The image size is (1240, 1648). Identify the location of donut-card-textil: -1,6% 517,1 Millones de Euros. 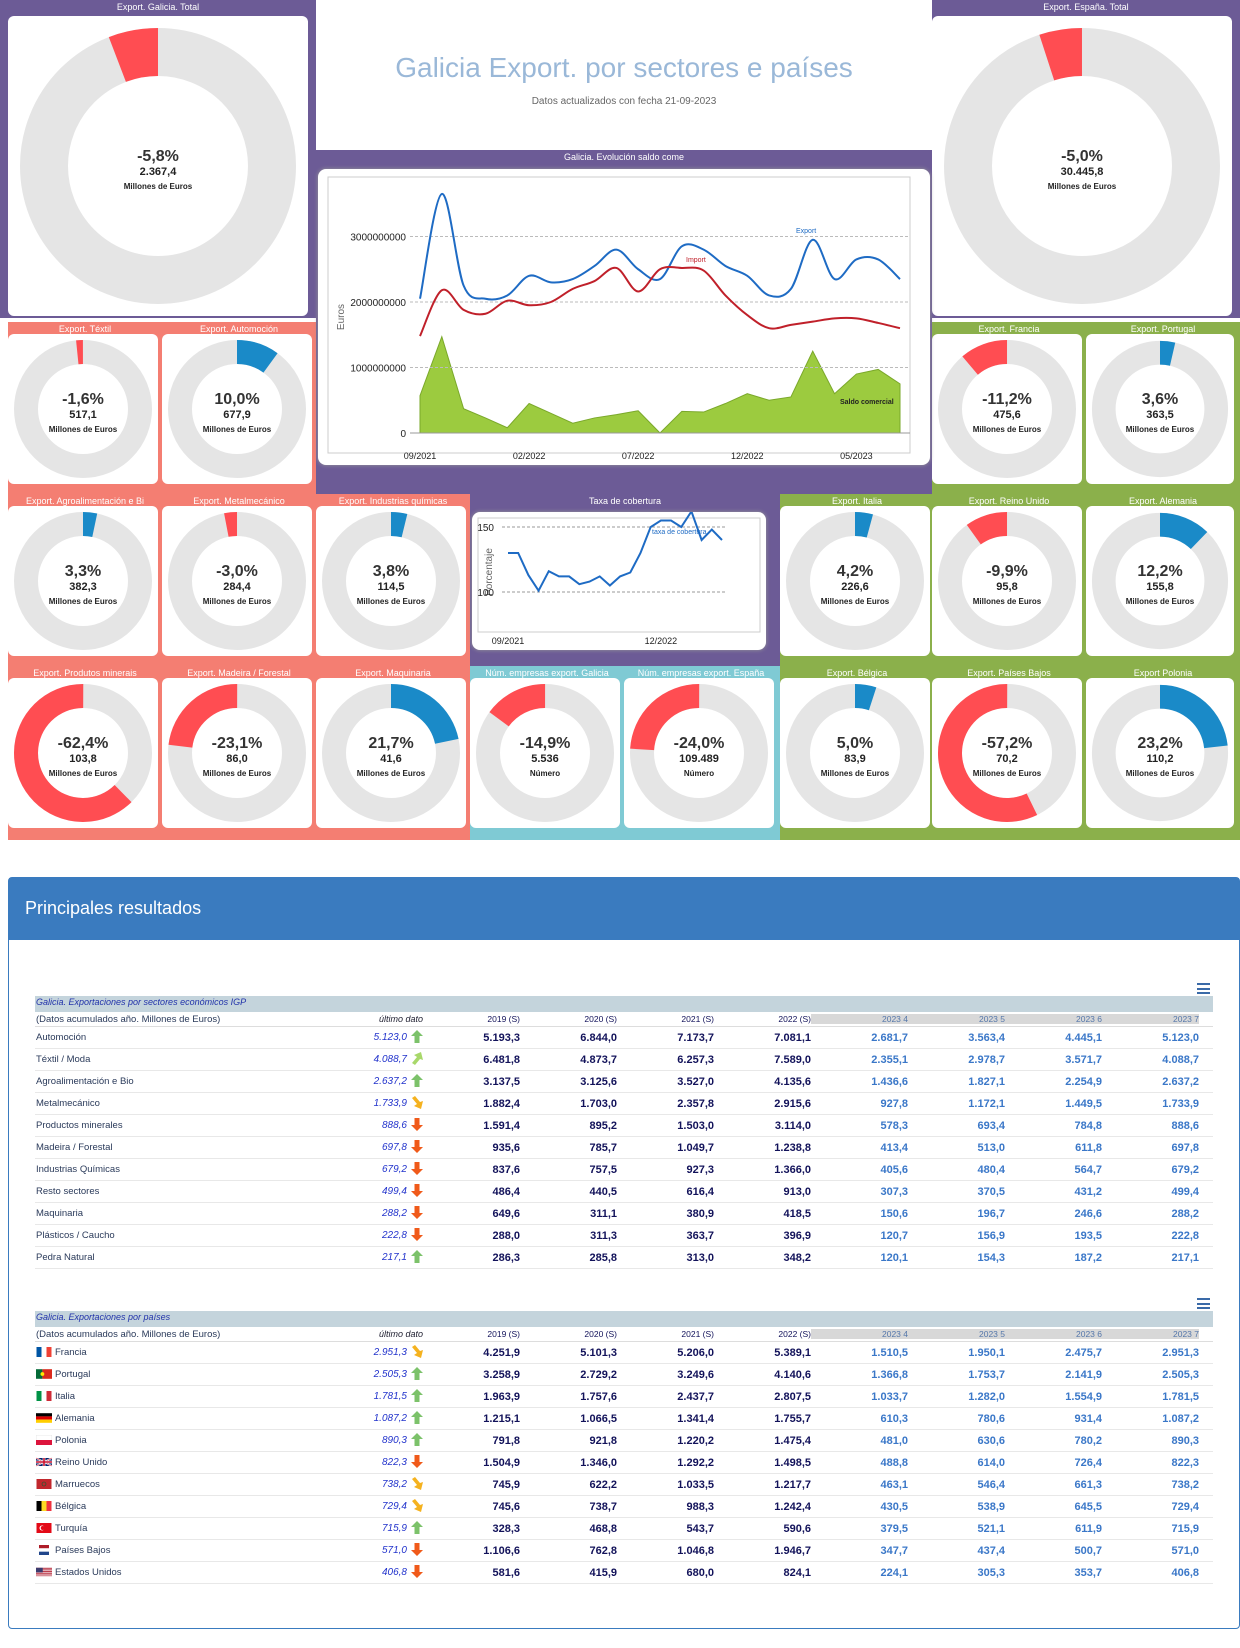
(83, 409).